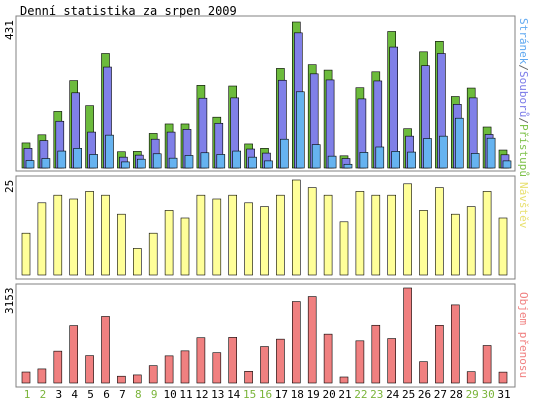  What do you see at coordinates (234, 394) in the screenshot?
I see `day-label: 14` at bounding box center [234, 394].